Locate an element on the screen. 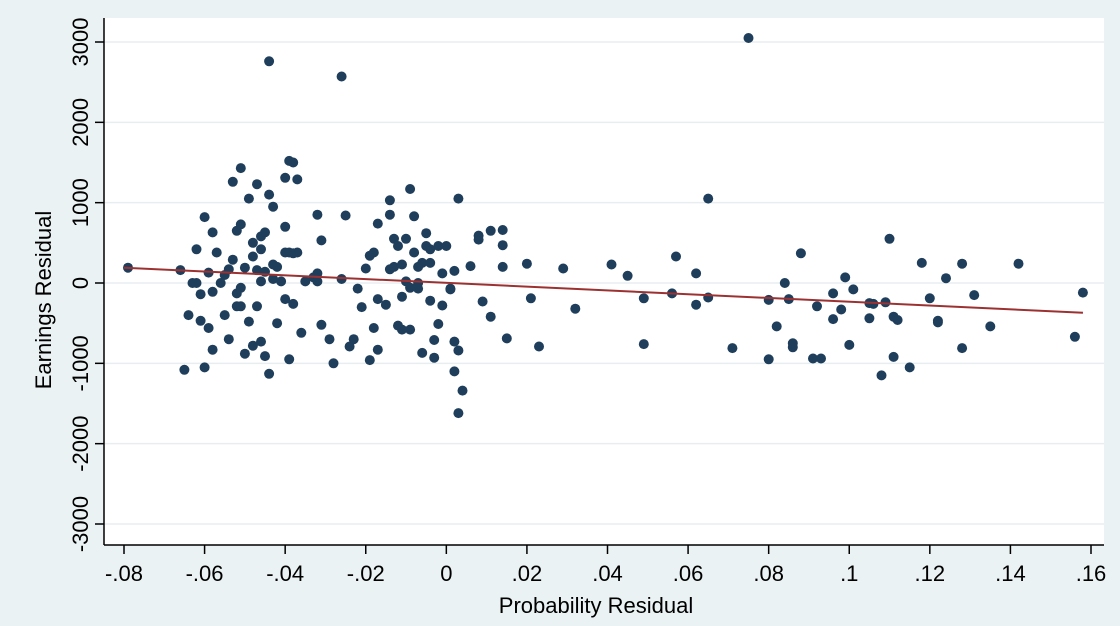  x-tick-label-12: .16 is located at coordinates (1091, 573).